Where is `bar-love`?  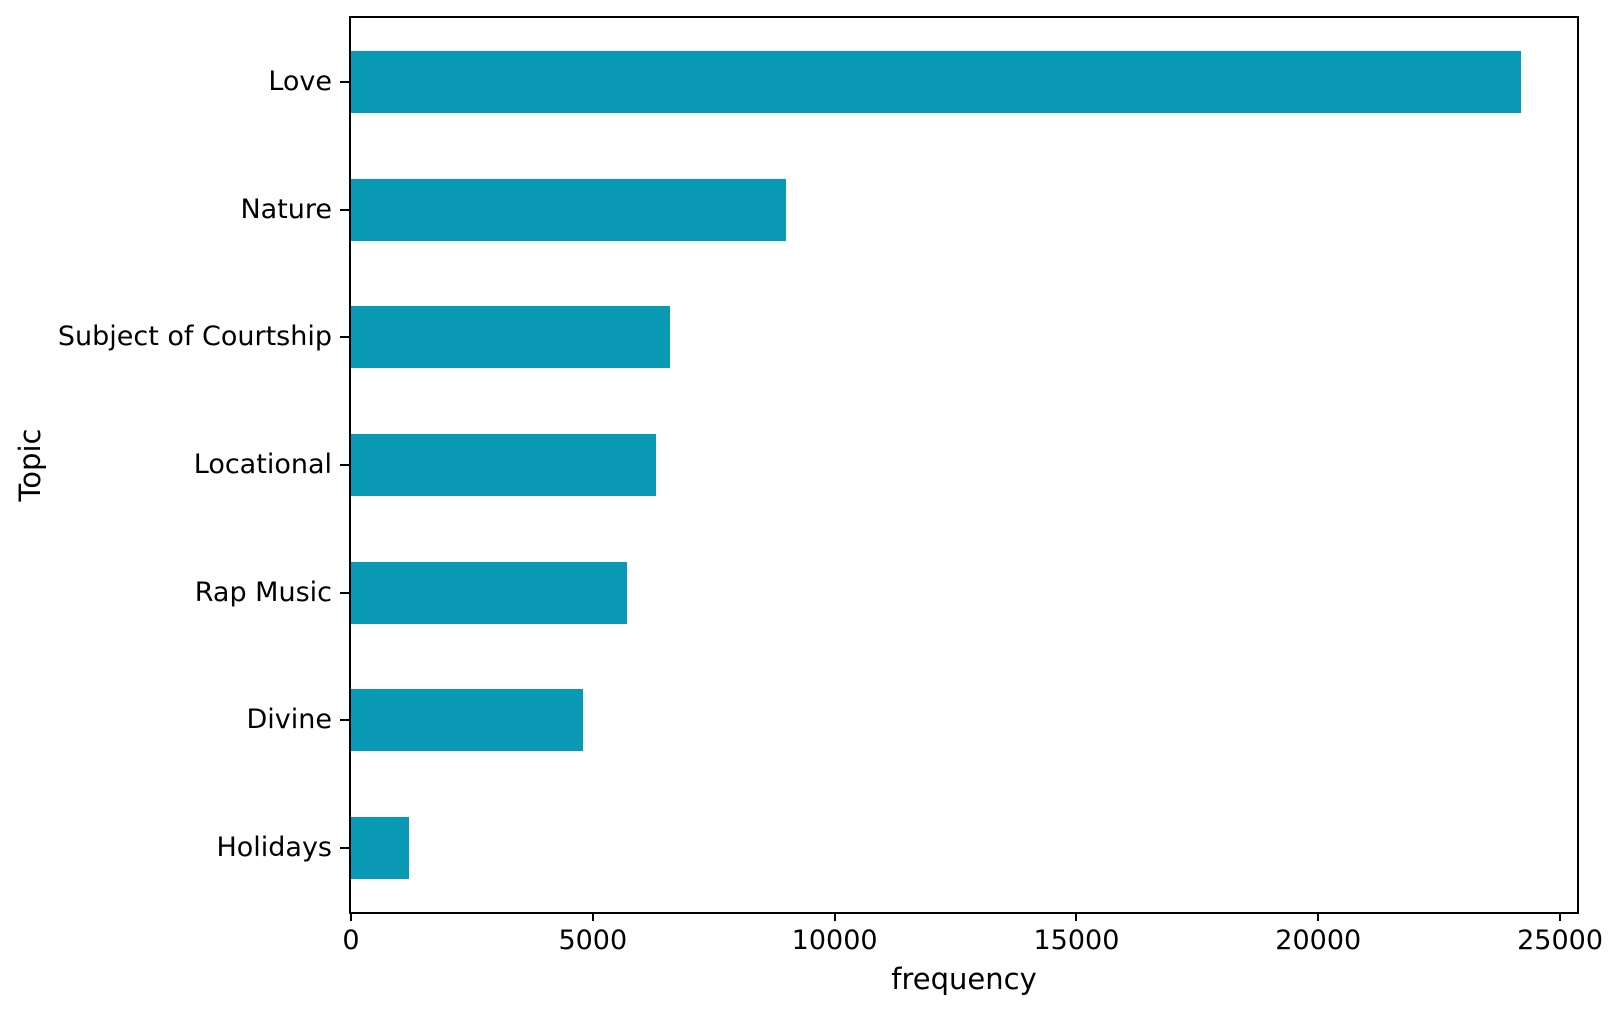
bar-love is located at coordinates (936, 81).